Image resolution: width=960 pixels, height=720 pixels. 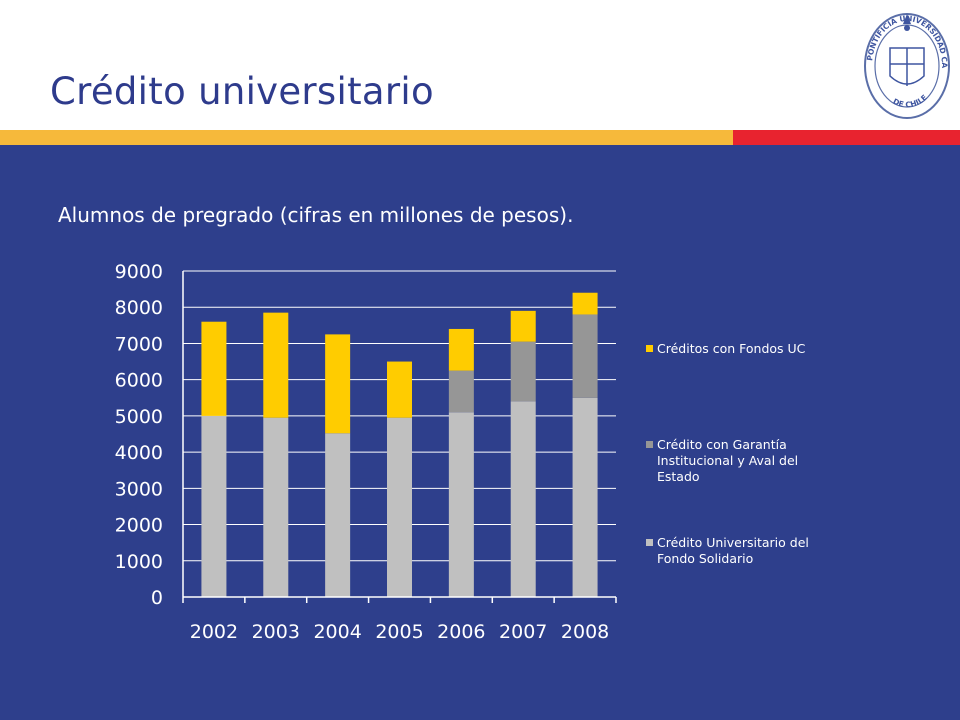 I want to click on legend-label: Créditos con Fondos UC, so click(x=731, y=348).